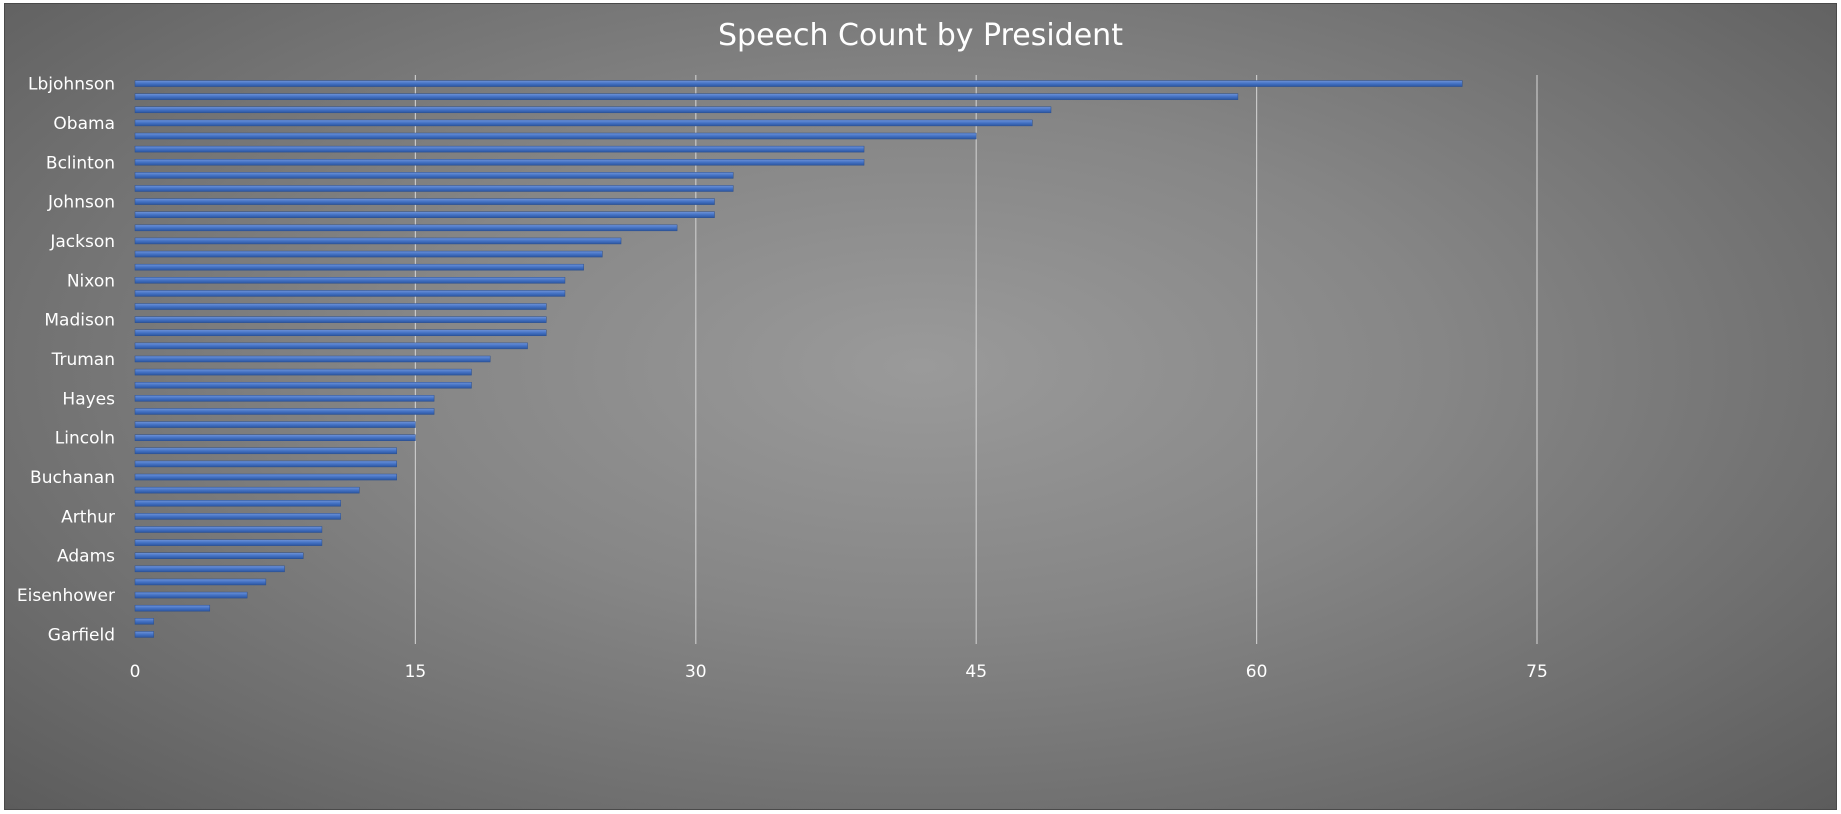  Describe the element at coordinates (66, 596) in the screenshot. I see `category-label: Eisenhower` at that location.